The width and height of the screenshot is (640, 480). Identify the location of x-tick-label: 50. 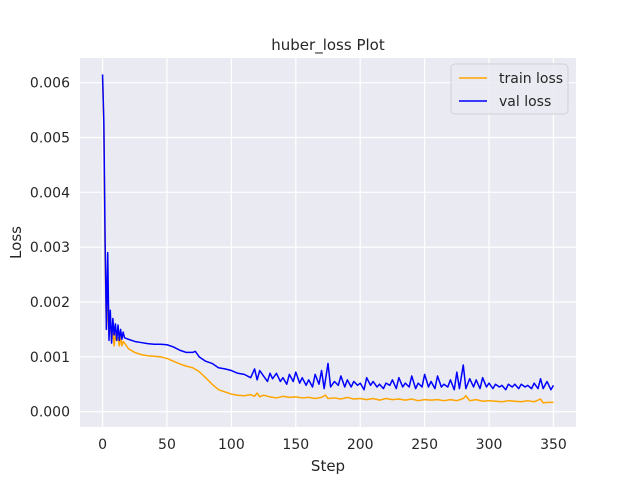
(167, 445).